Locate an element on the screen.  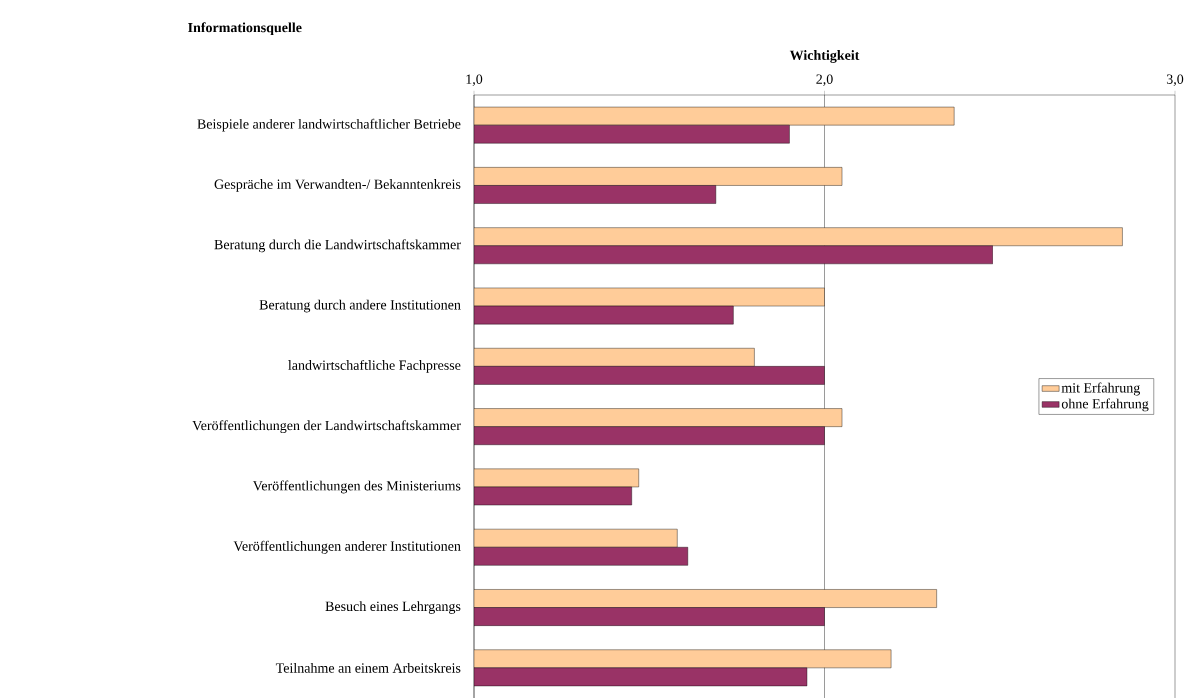
y-tick-label: Beispiele anderer landwirtschaftlicher Betriebe is located at coordinates (329, 125).